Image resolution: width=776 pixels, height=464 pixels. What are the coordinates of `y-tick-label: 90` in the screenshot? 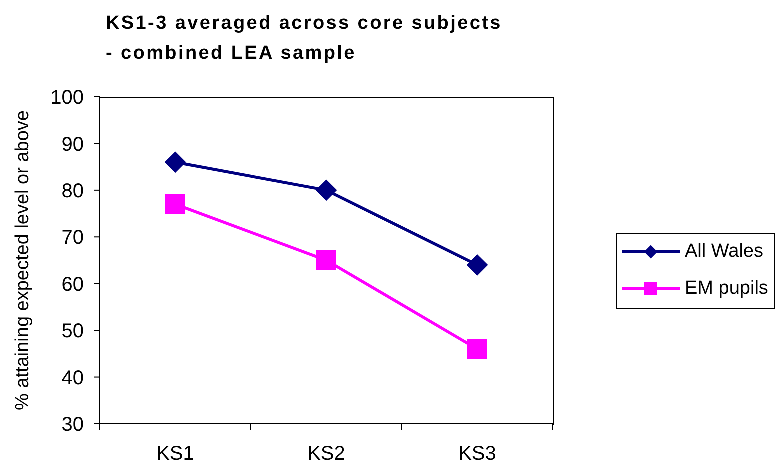 It's located at (73, 145).